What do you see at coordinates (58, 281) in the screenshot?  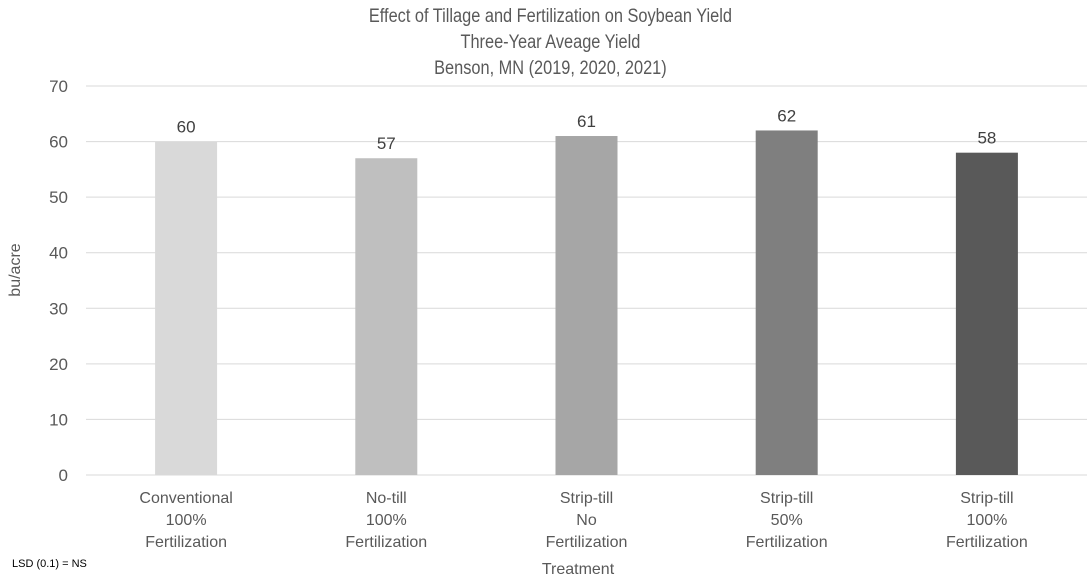 I see `y-axis-ticks: 0 10 20 30 40 50 60 70` at bounding box center [58, 281].